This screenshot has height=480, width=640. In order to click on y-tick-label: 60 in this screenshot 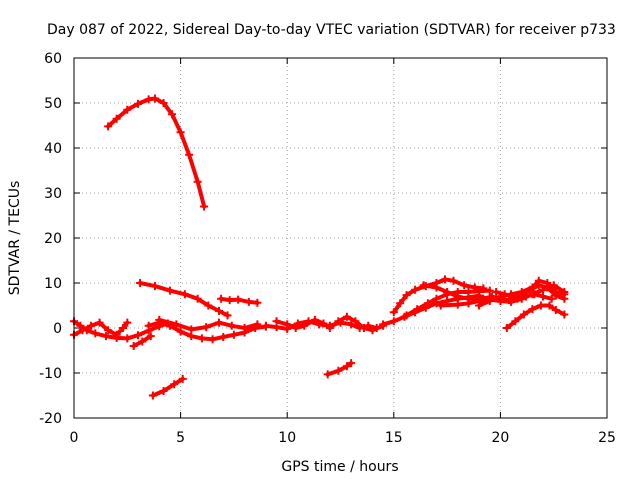, I will do `click(53, 59)`.